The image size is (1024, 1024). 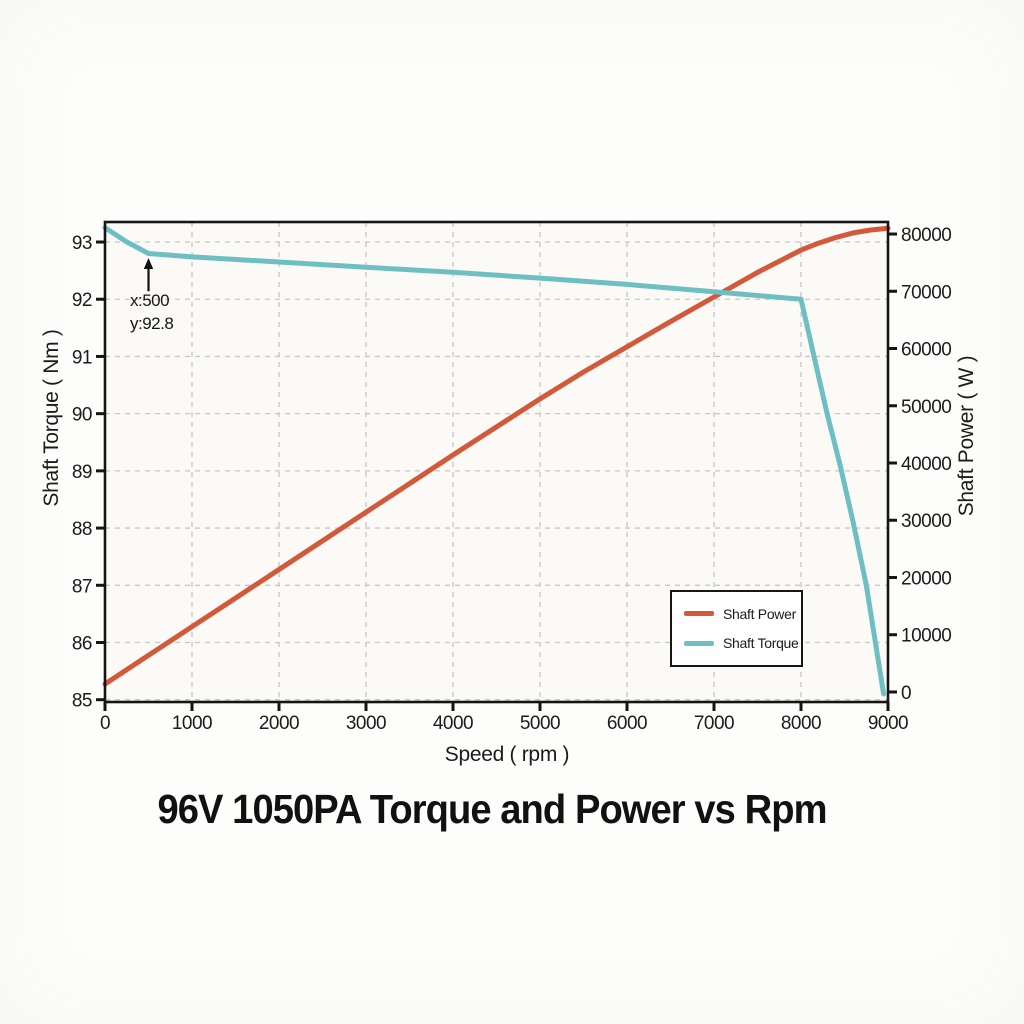 What do you see at coordinates (82, 472) in the screenshot?
I see `left-y-tick-label: 89` at bounding box center [82, 472].